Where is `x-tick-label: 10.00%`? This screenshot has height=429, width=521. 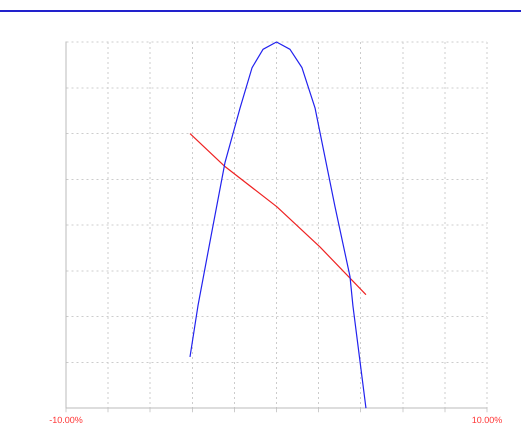 x-tick-label: 10.00% is located at coordinates (487, 420).